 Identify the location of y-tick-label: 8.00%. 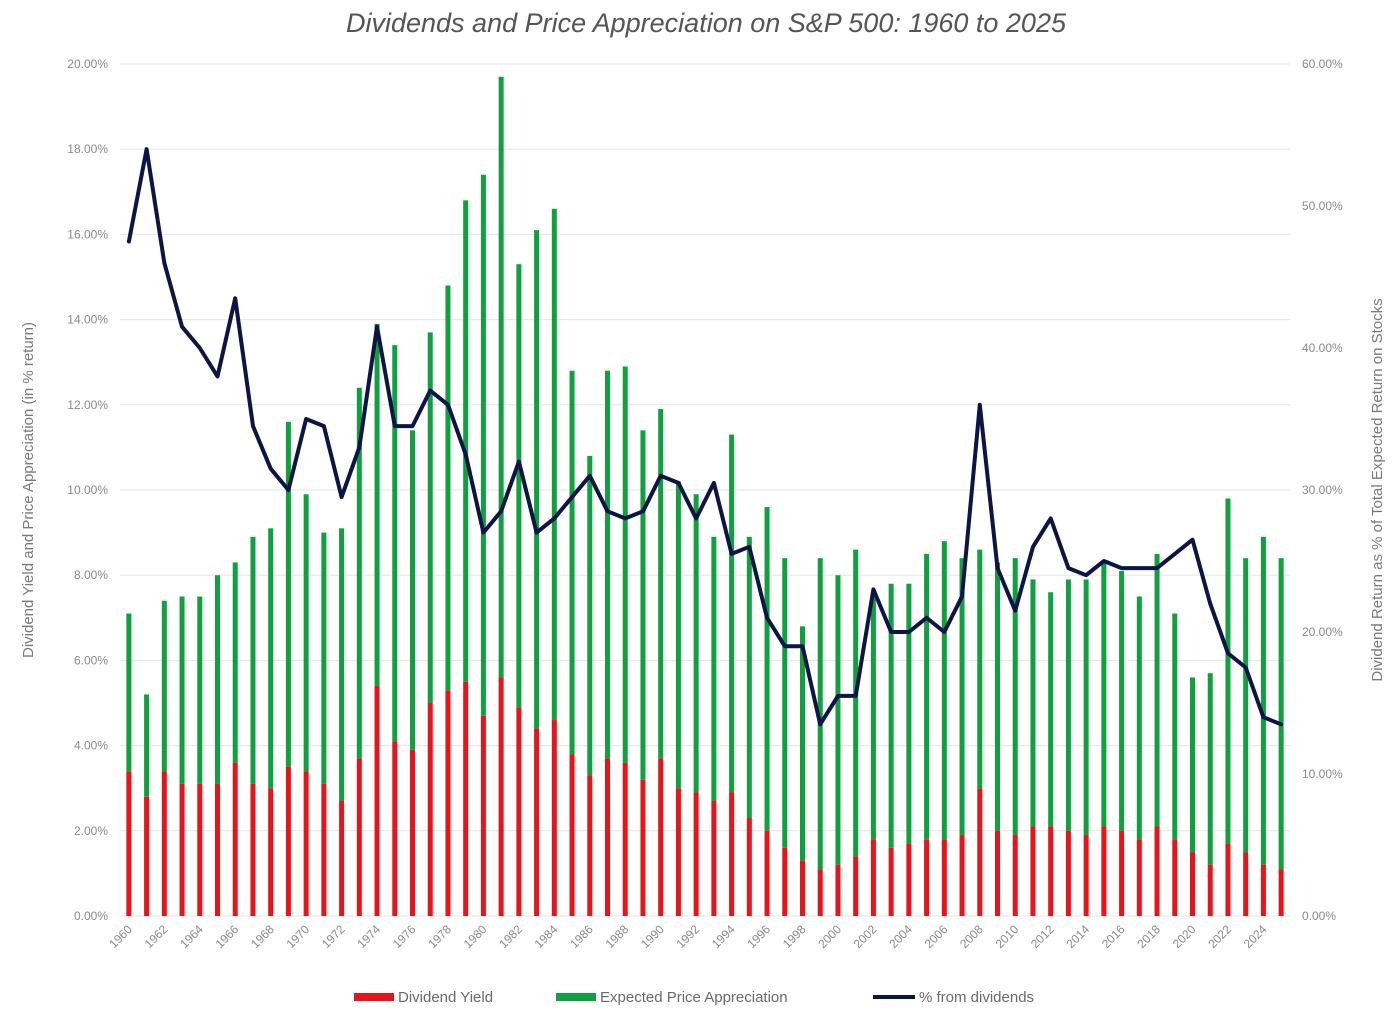
(91, 575).